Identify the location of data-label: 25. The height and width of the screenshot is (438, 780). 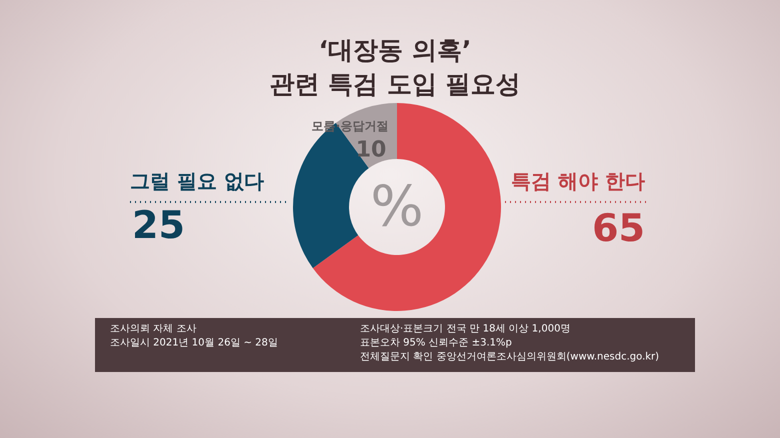
(158, 225).